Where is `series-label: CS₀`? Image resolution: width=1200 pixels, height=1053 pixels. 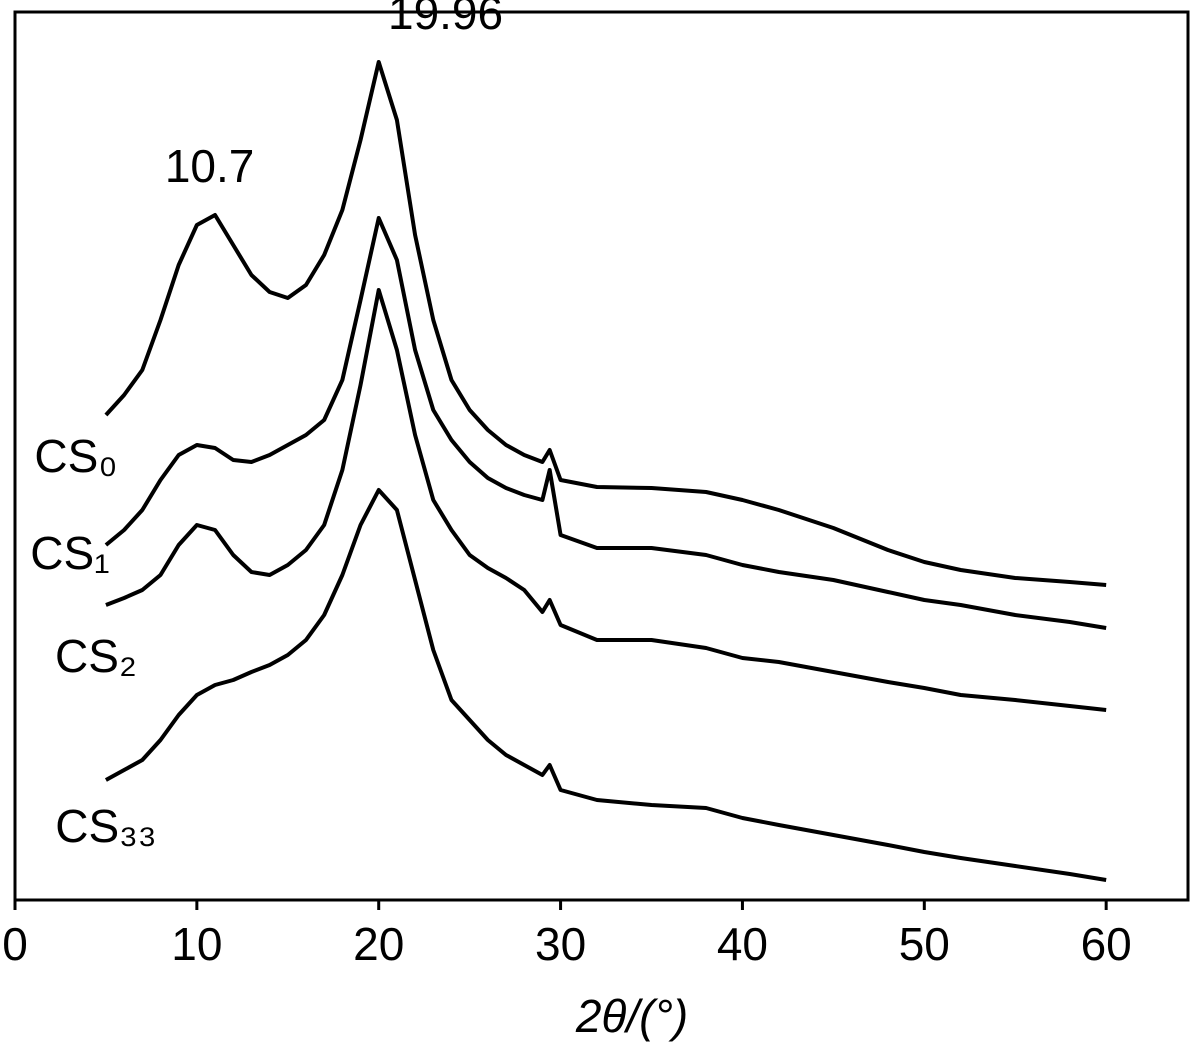 series-label: CS₀ is located at coordinates (75, 456).